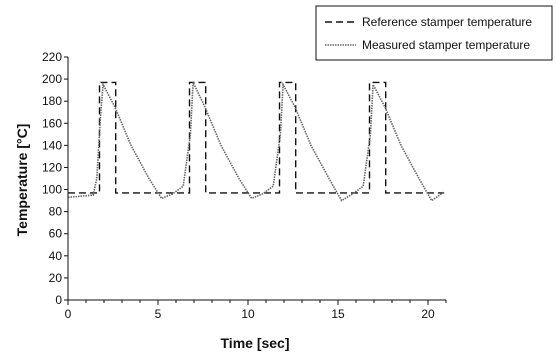 Image resolution: width=556 pixels, height=354 pixels. What do you see at coordinates (52, 145) in the screenshot?
I see `y-tick-label: 140` at bounding box center [52, 145].